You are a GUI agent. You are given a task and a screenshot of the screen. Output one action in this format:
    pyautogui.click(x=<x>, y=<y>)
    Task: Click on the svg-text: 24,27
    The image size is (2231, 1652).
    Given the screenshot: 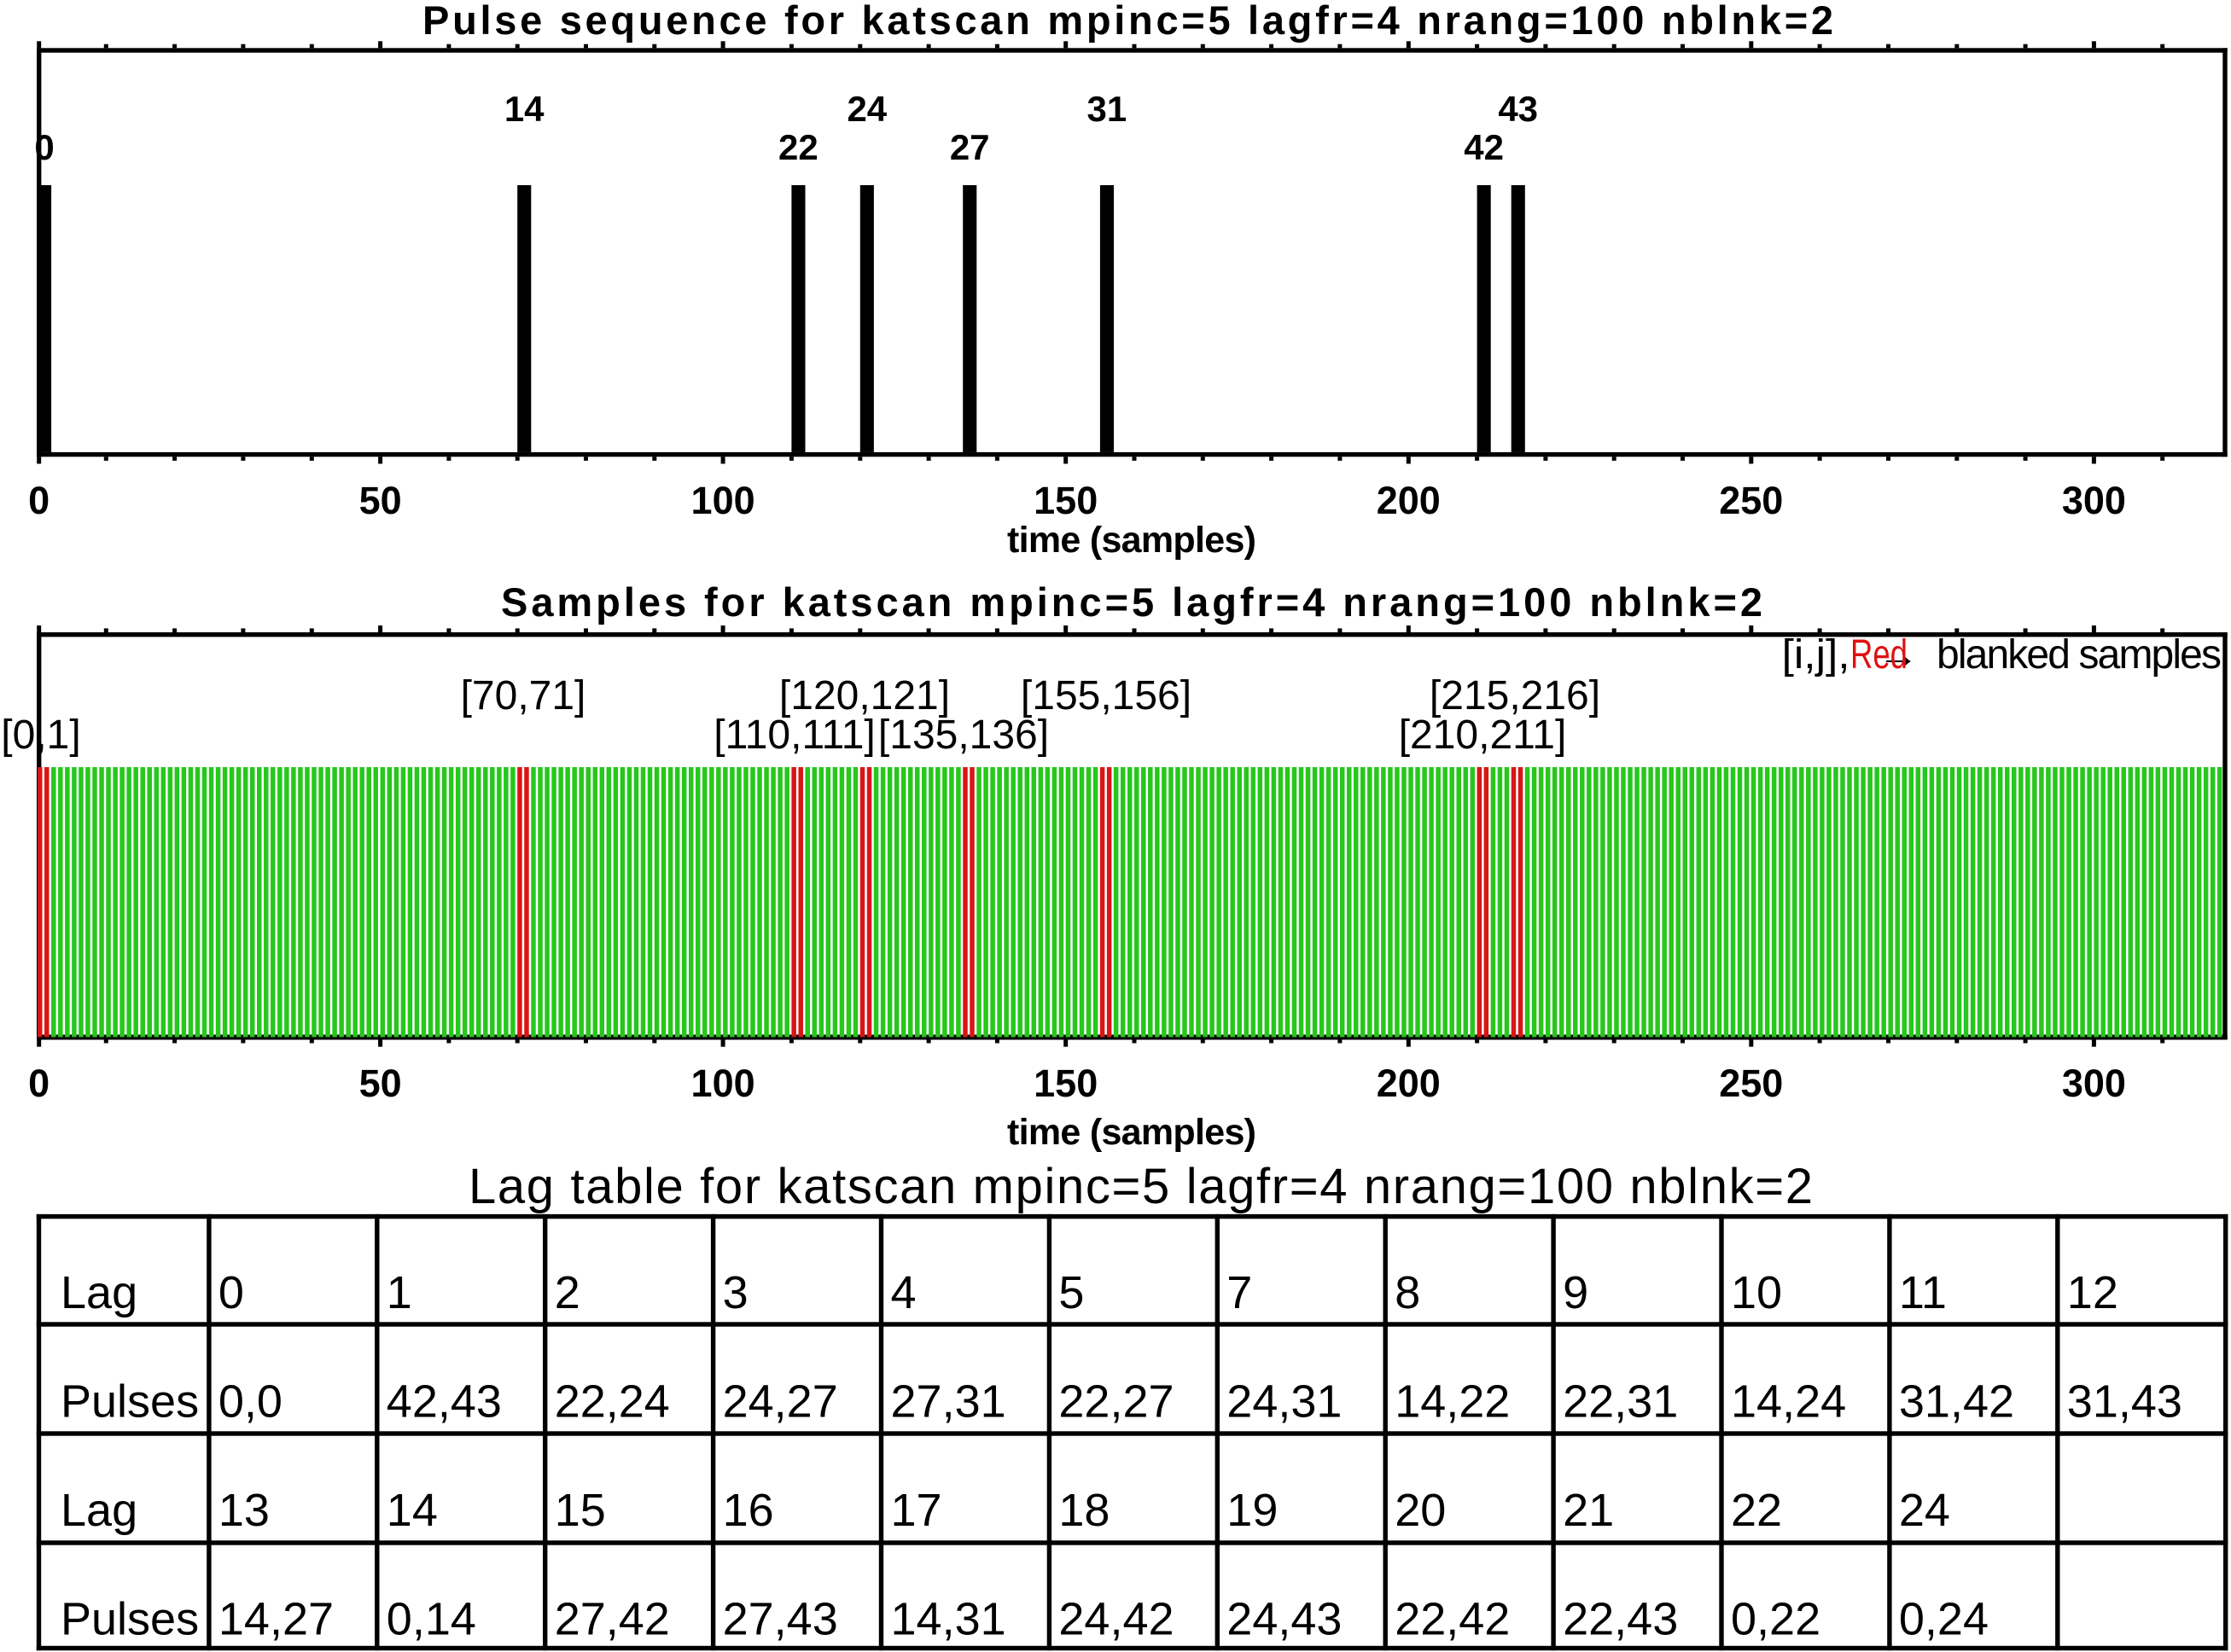 What is the action you would take?
    pyautogui.click(x=780, y=1402)
    